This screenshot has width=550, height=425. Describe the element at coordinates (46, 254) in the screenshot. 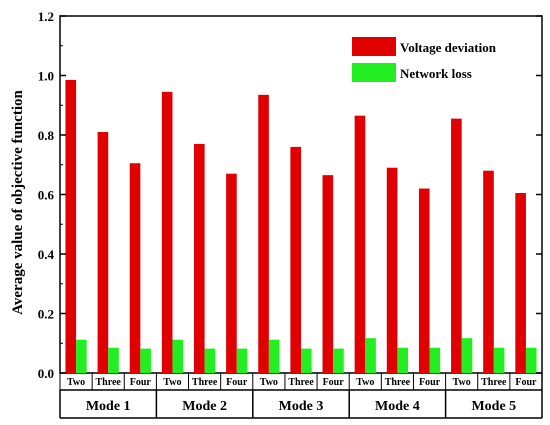

I see `y-tick-label: 0.4` at that location.